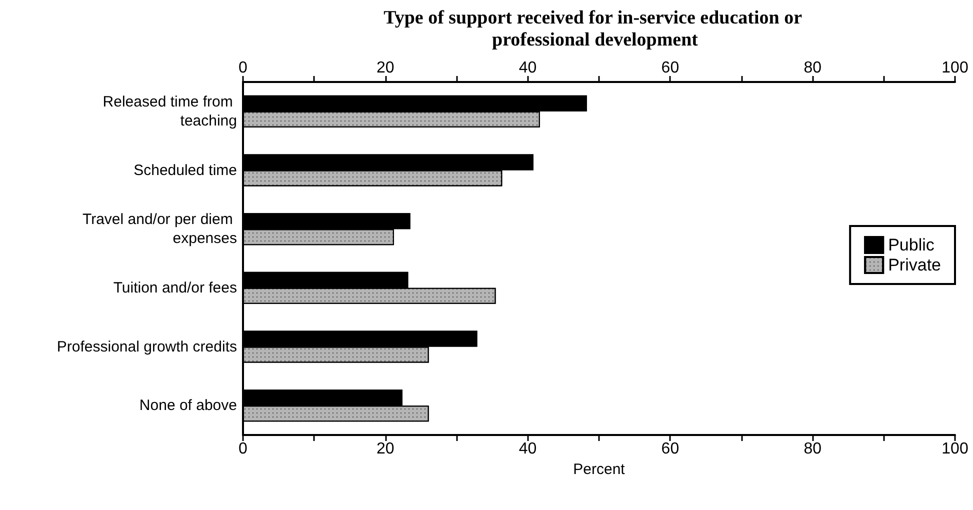 The image size is (973, 510). I want to click on y-tick-label: Travel and/or per diem expenses, so click(159, 229).